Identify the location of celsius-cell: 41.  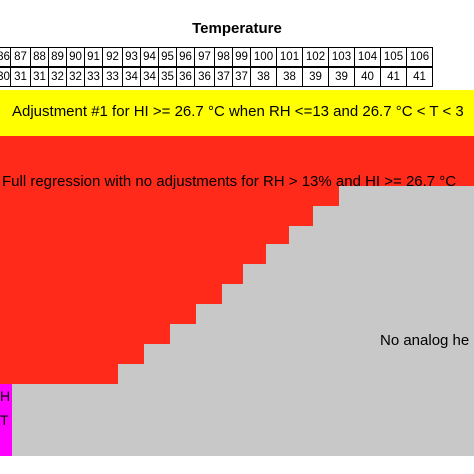
(419, 77).